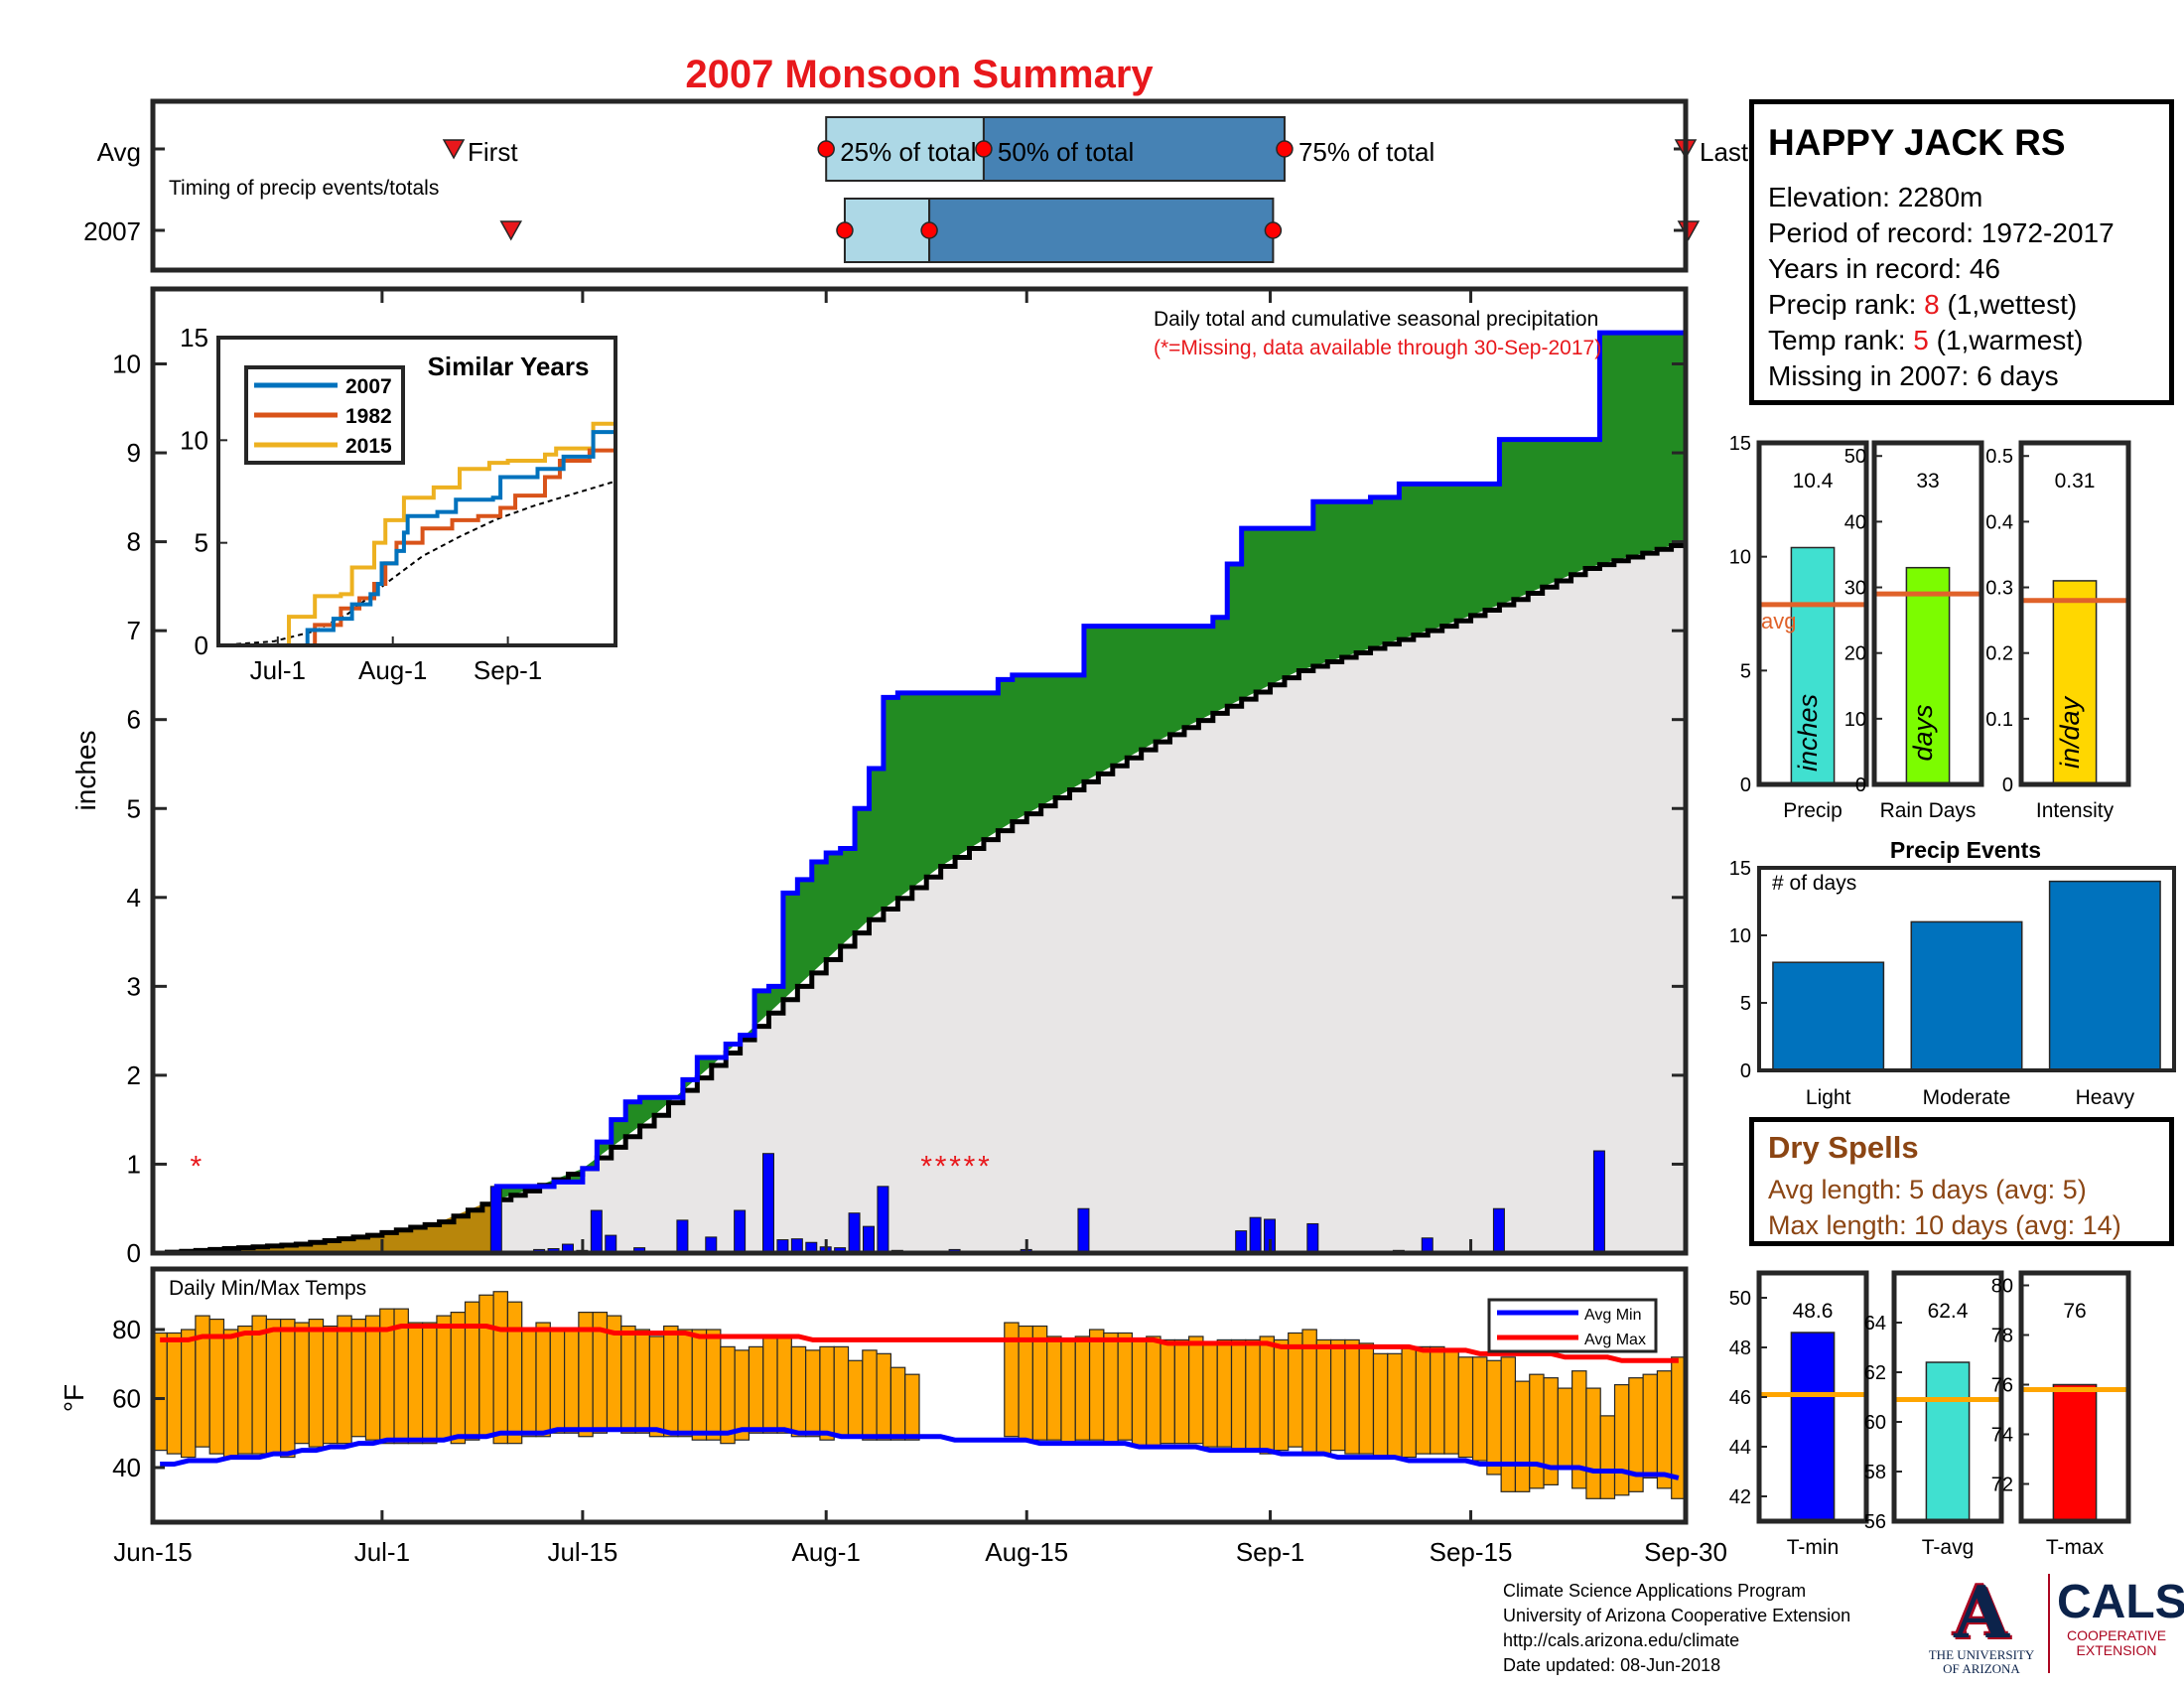 This screenshot has height=1688, width=2184. What do you see at coordinates (582, 1552) in the screenshot?
I see `xtick-label: Jul-15` at bounding box center [582, 1552].